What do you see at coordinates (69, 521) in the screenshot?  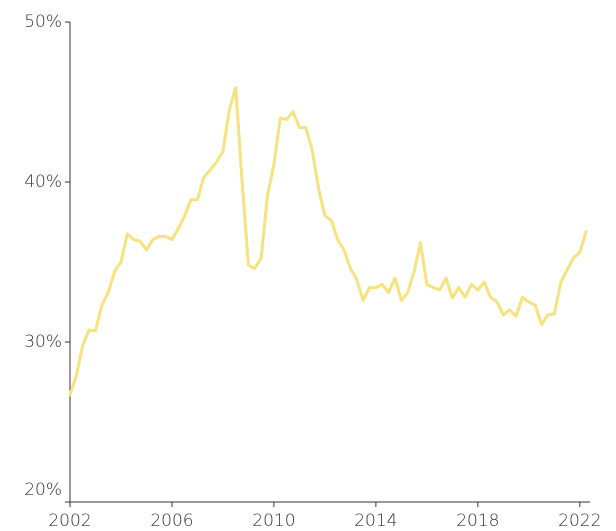 I see `x-tick-label: 2002` at bounding box center [69, 521].